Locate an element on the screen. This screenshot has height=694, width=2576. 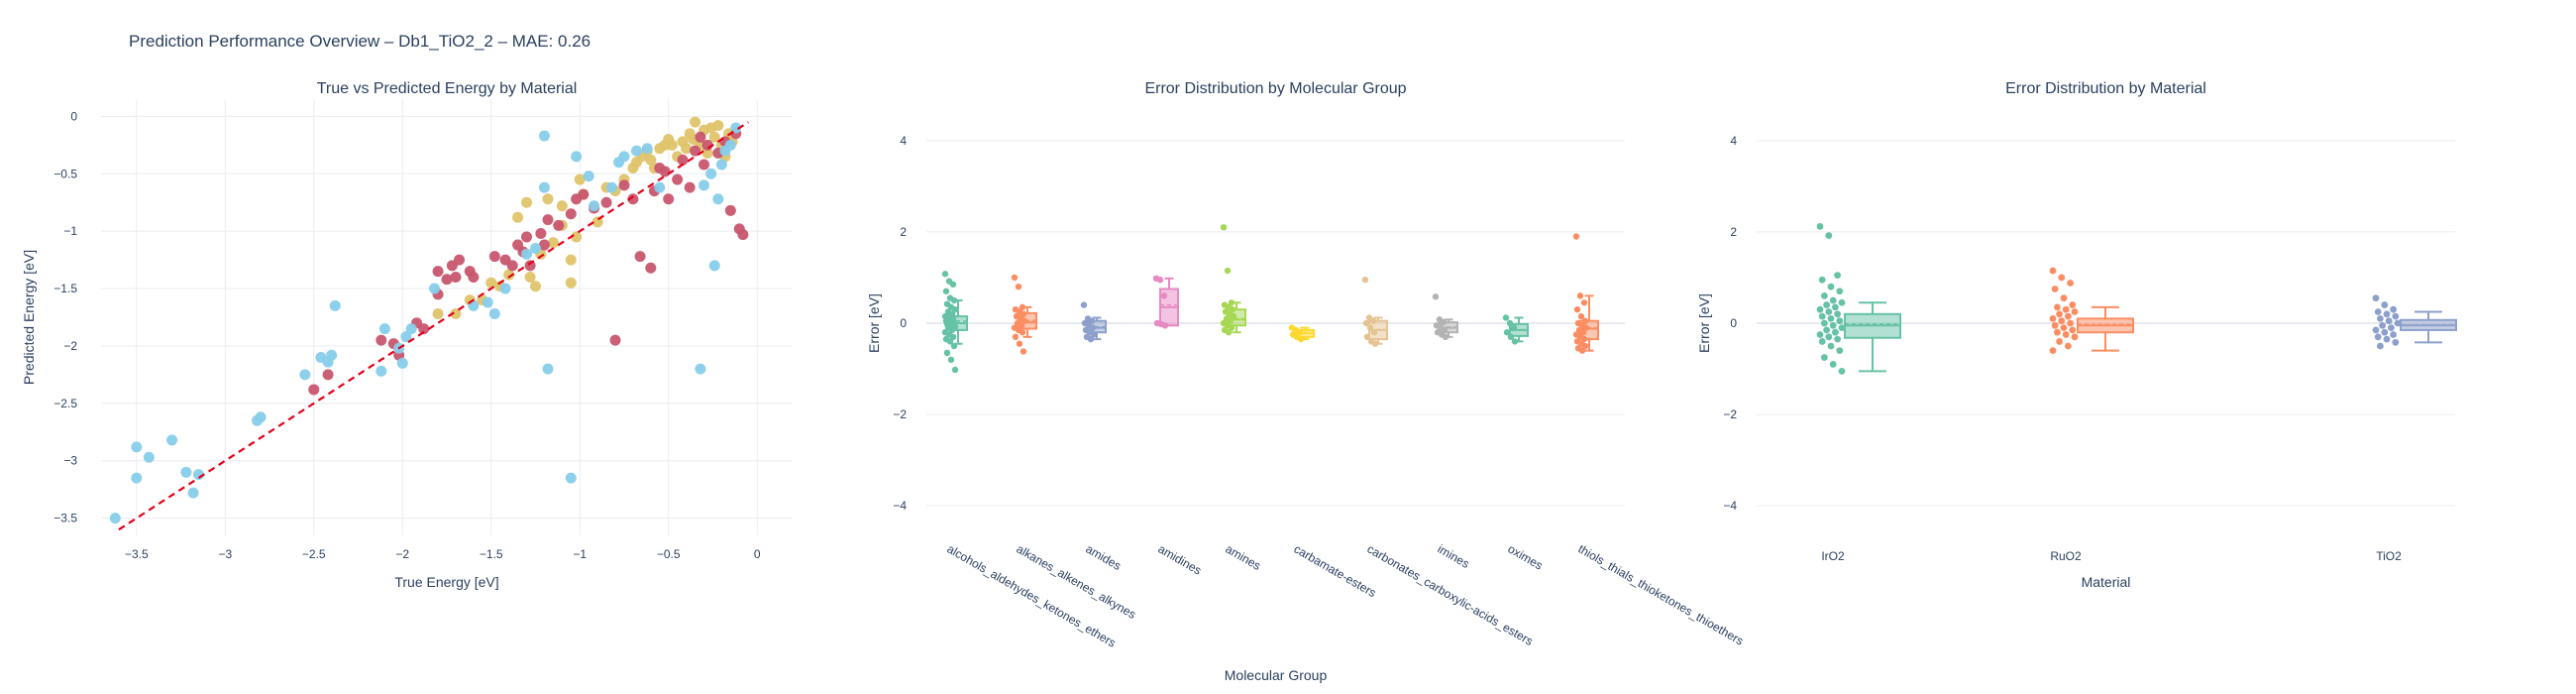
box-point-amines is located at coordinates (1231, 302).